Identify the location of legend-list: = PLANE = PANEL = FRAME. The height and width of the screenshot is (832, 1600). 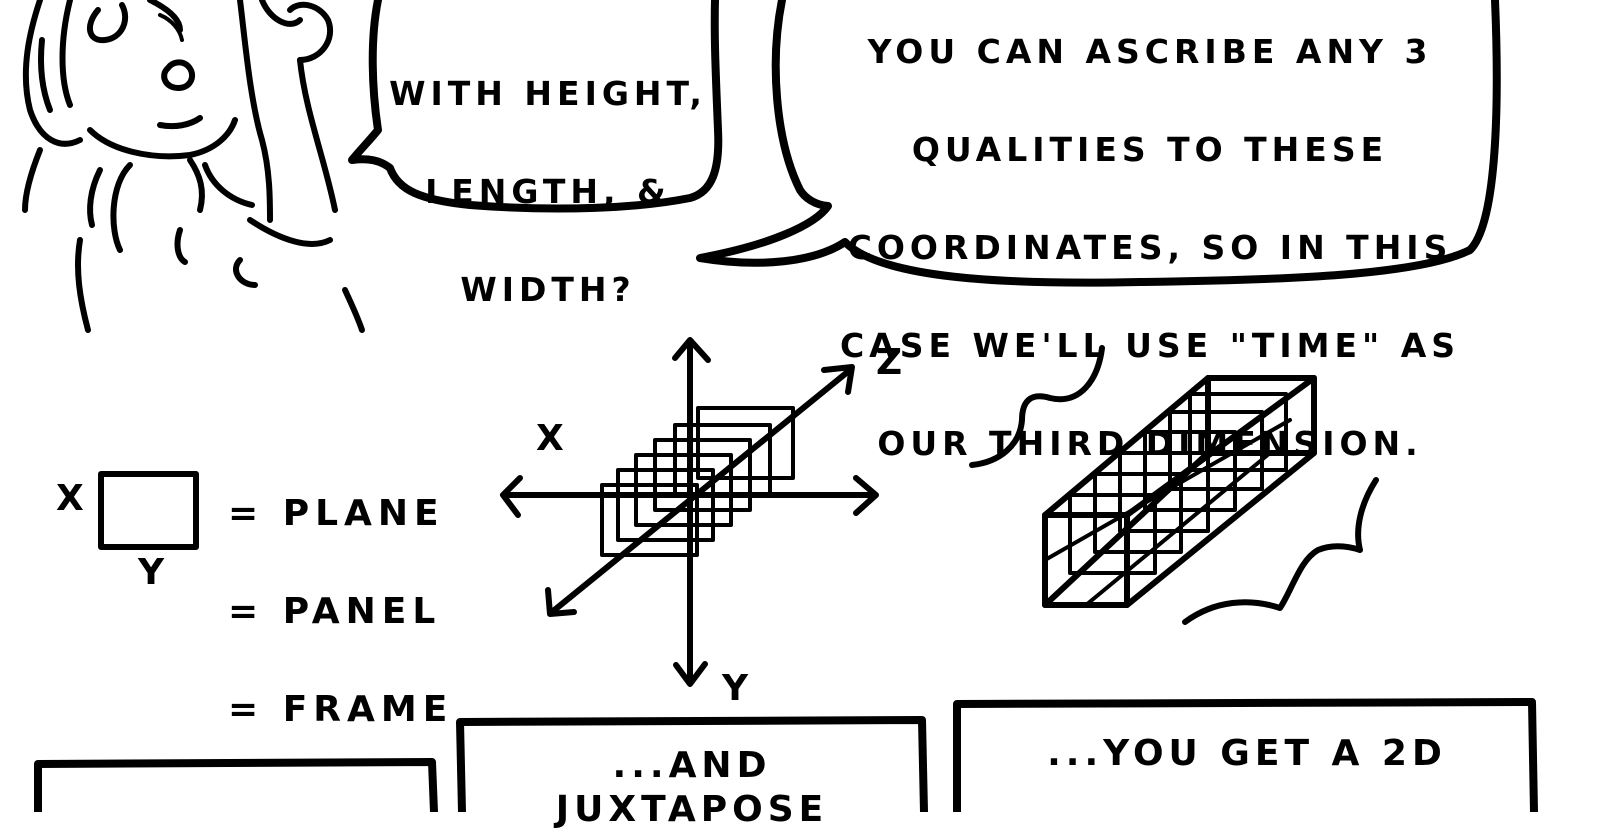
(340, 611).